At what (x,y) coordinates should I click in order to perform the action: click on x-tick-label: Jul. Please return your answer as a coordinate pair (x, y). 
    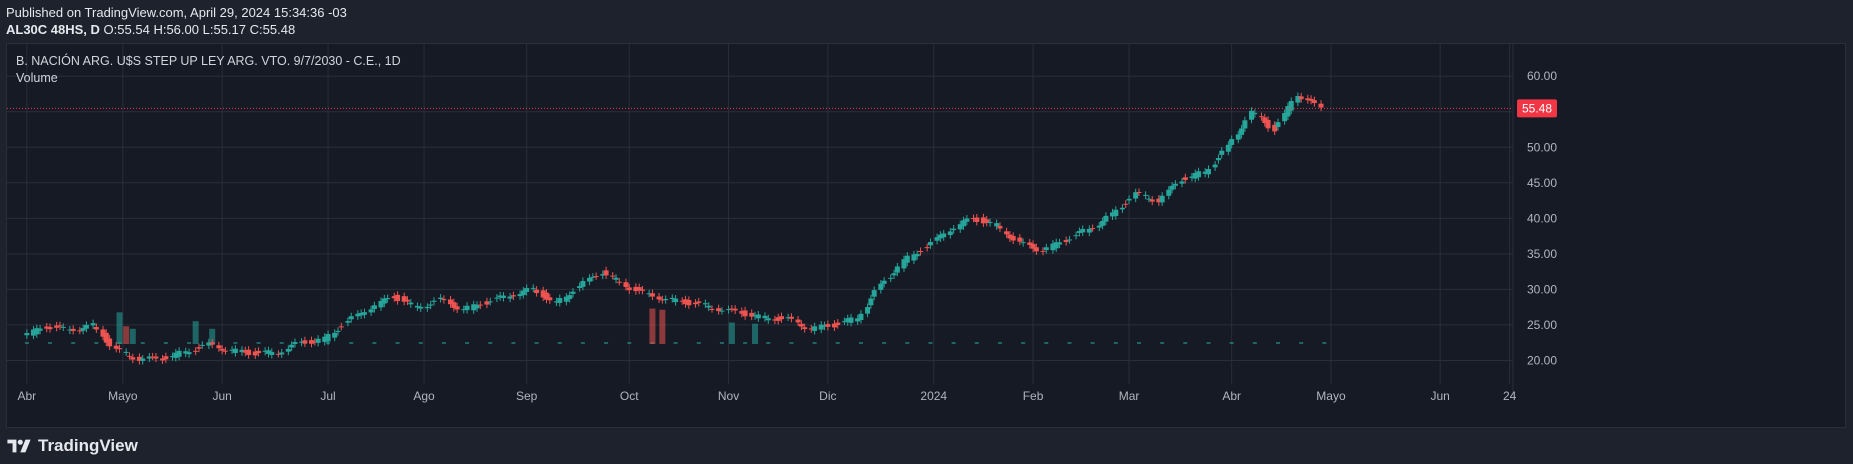
    Looking at the image, I should click on (327, 396).